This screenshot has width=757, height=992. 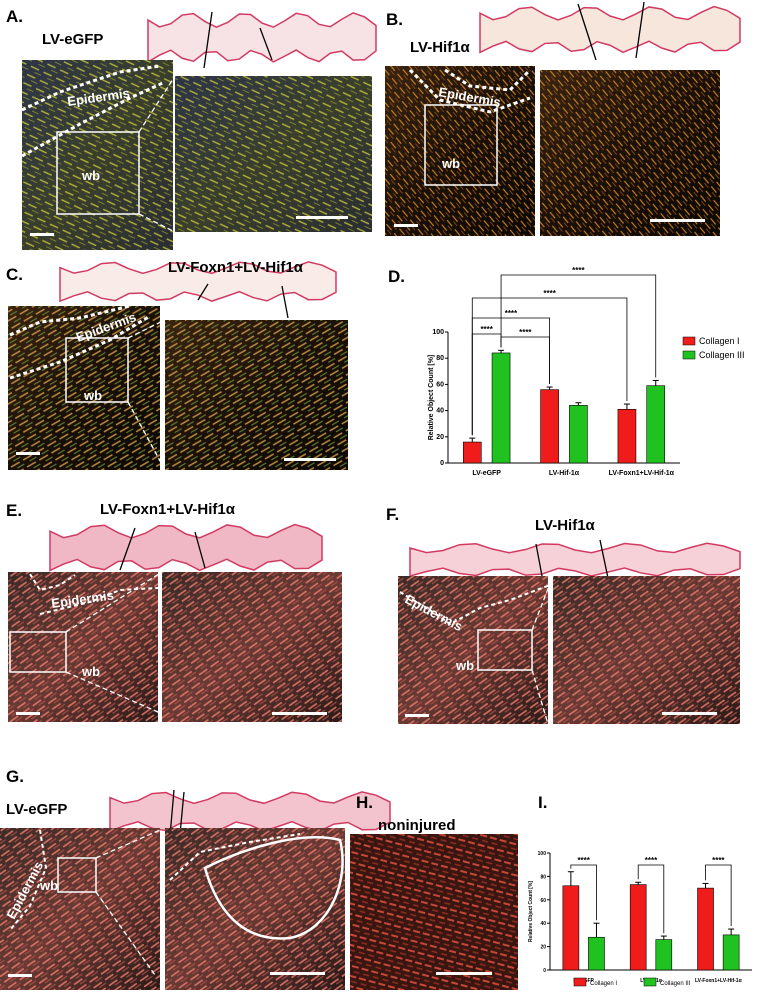 What do you see at coordinates (543, 901) in the screenshot?
I see `y-tick-label: 60` at bounding box center [543, 901].